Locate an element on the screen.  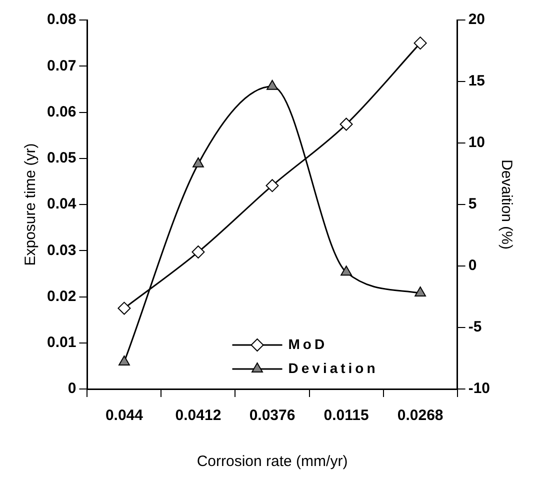
y-tick-label: 0.08 is located at coordinates (61, 19).